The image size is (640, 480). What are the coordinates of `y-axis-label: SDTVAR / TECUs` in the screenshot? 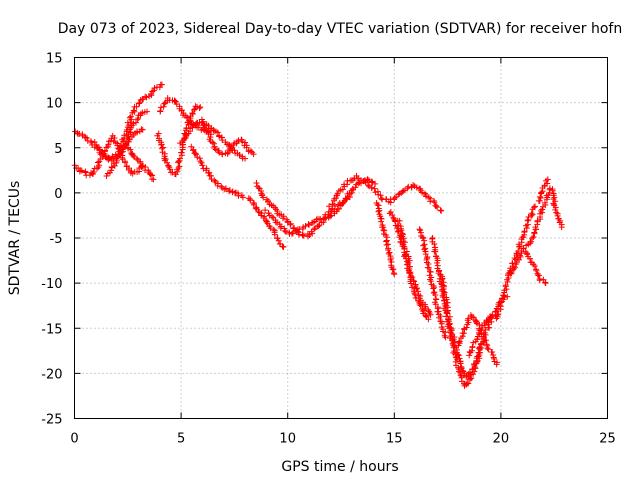 It's located at (15, 238).